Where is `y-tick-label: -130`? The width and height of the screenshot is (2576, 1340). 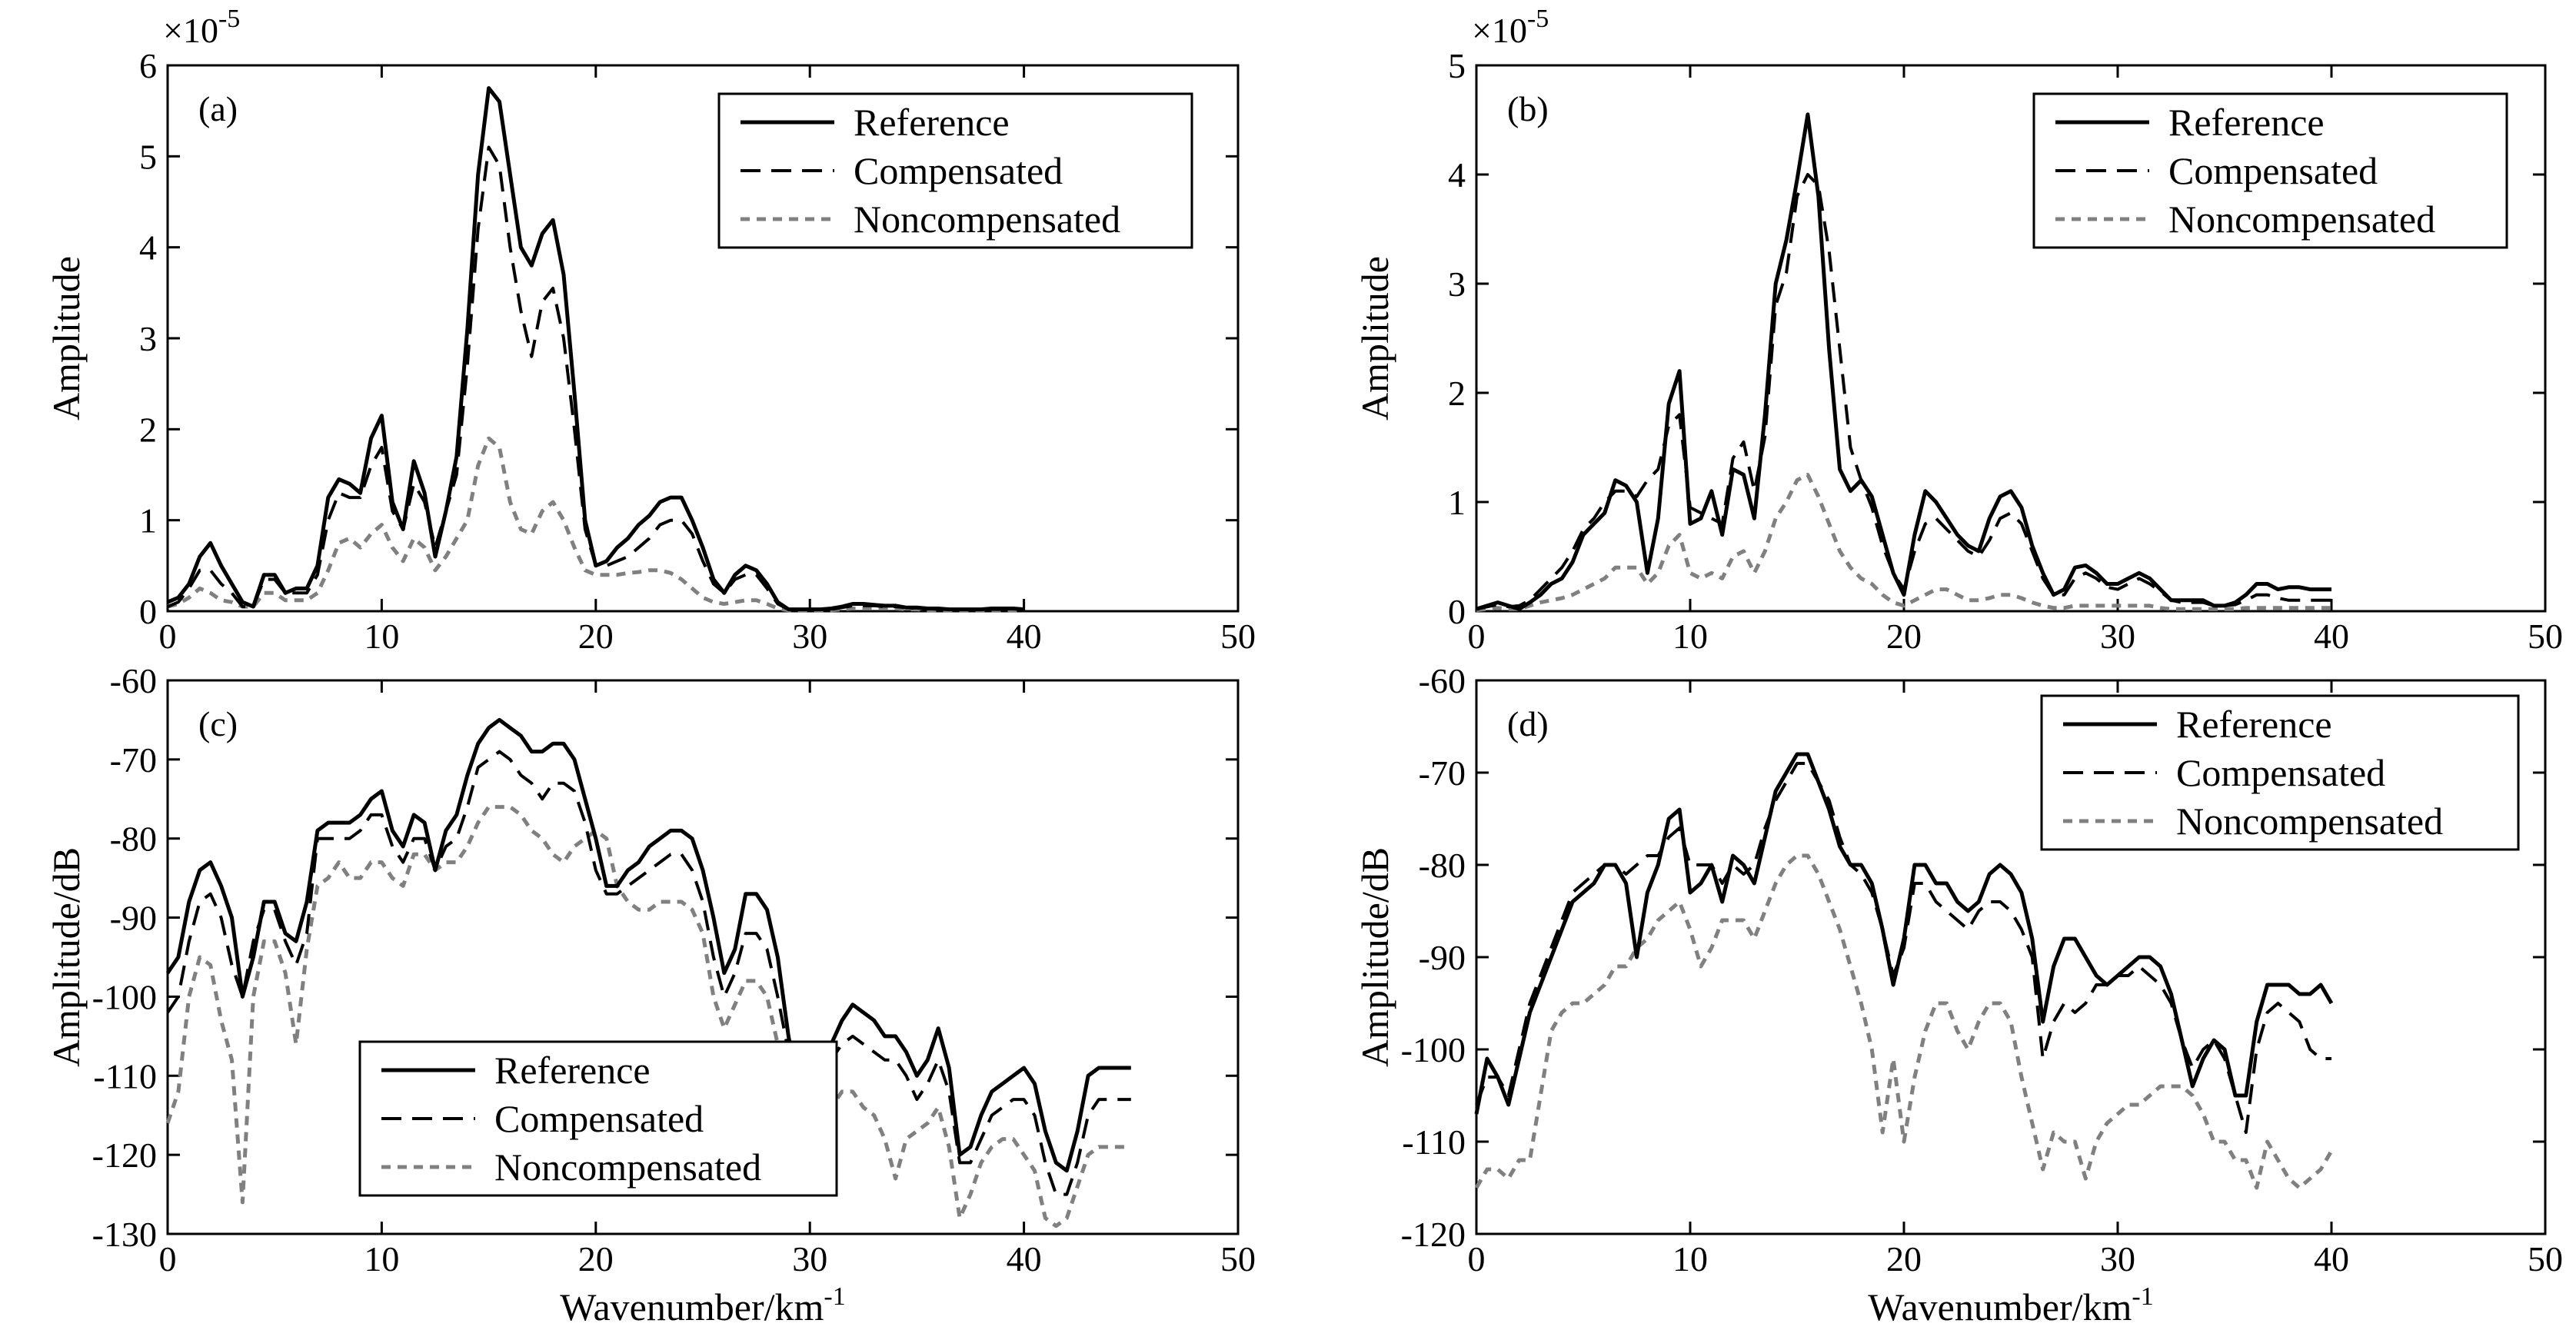
y-tick-label: -130 is located at coordinates (125, 1234).